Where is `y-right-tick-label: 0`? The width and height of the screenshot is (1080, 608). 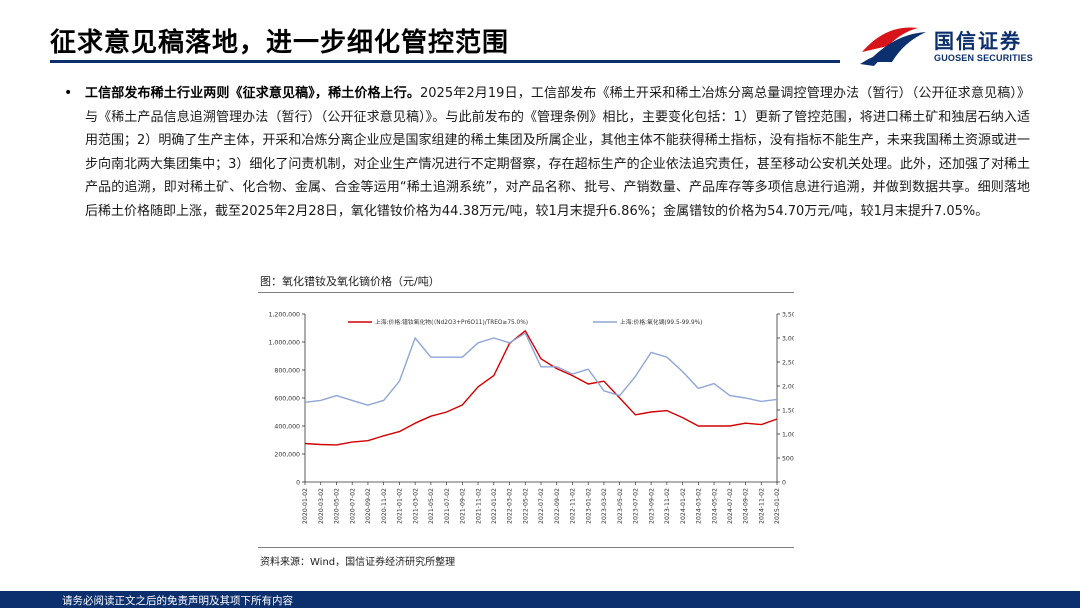
y-right-tick-label: 0 is located at coordinates (784, 483).